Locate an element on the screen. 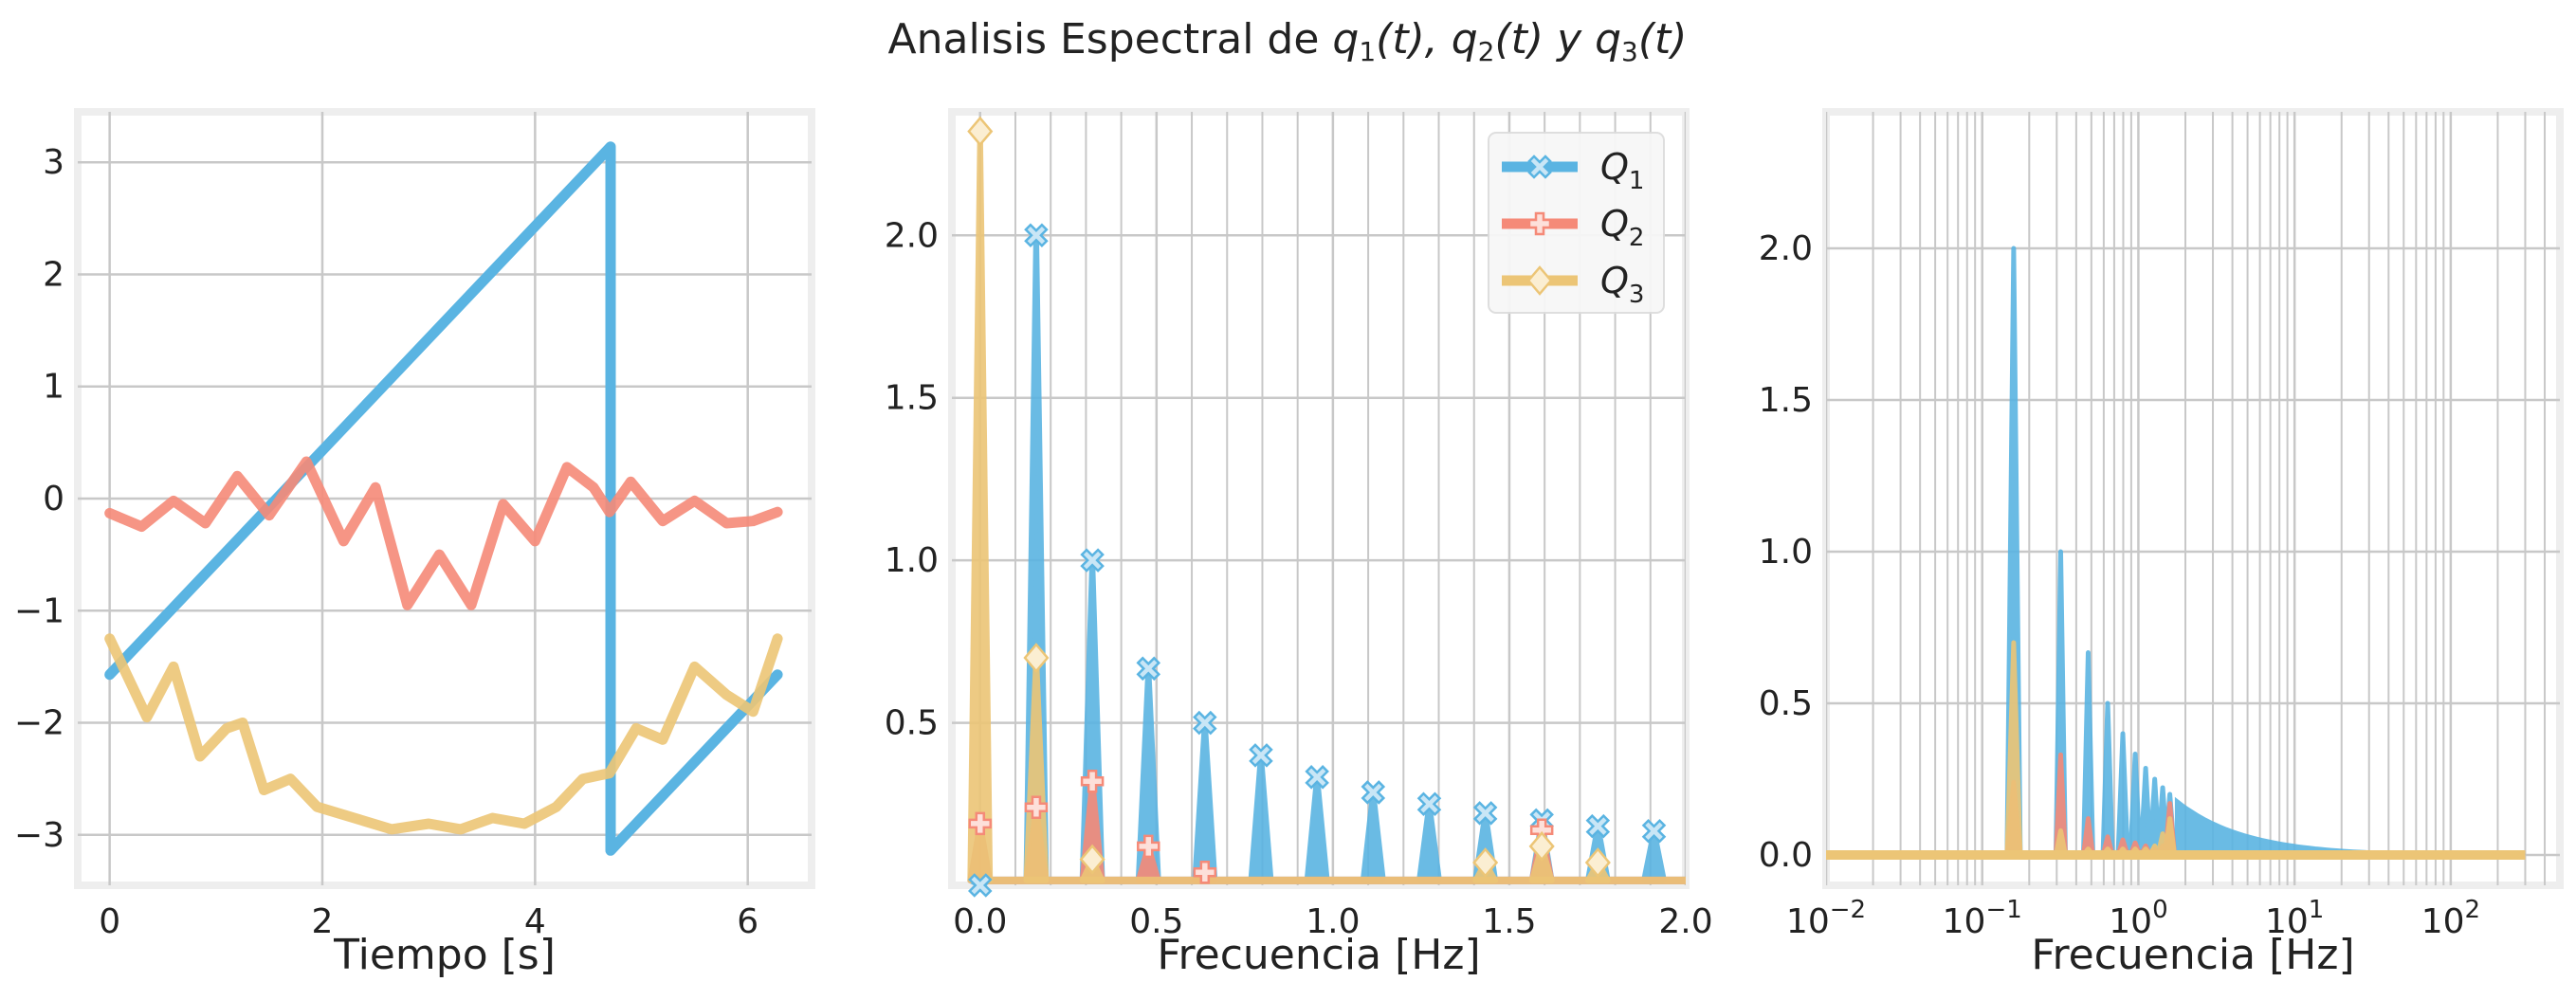  y-tick-label: 0 is located at coordinates (53, 499).